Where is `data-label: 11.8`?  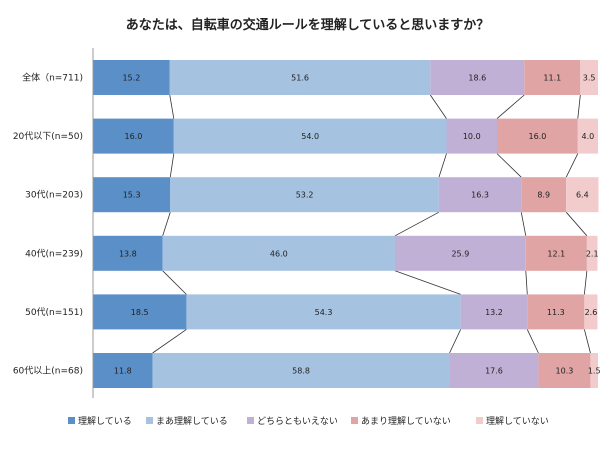
data-label: 11.8 is located at coordinates (123, 371).